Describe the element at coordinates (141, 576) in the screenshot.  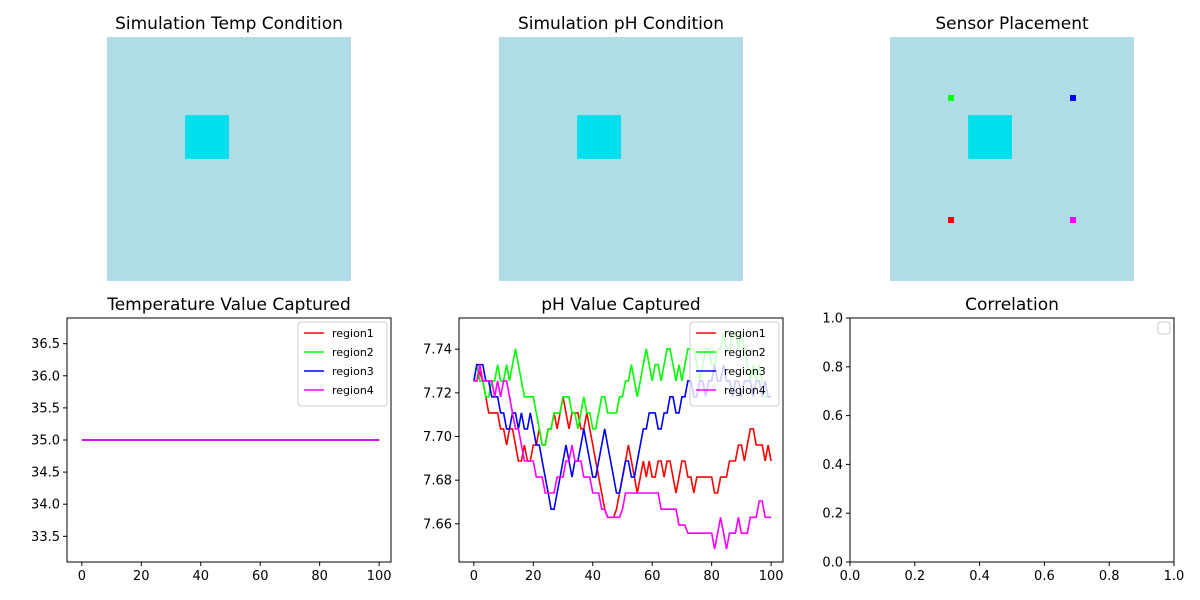
I see `temperature-x-tick-label: 20` at that location.